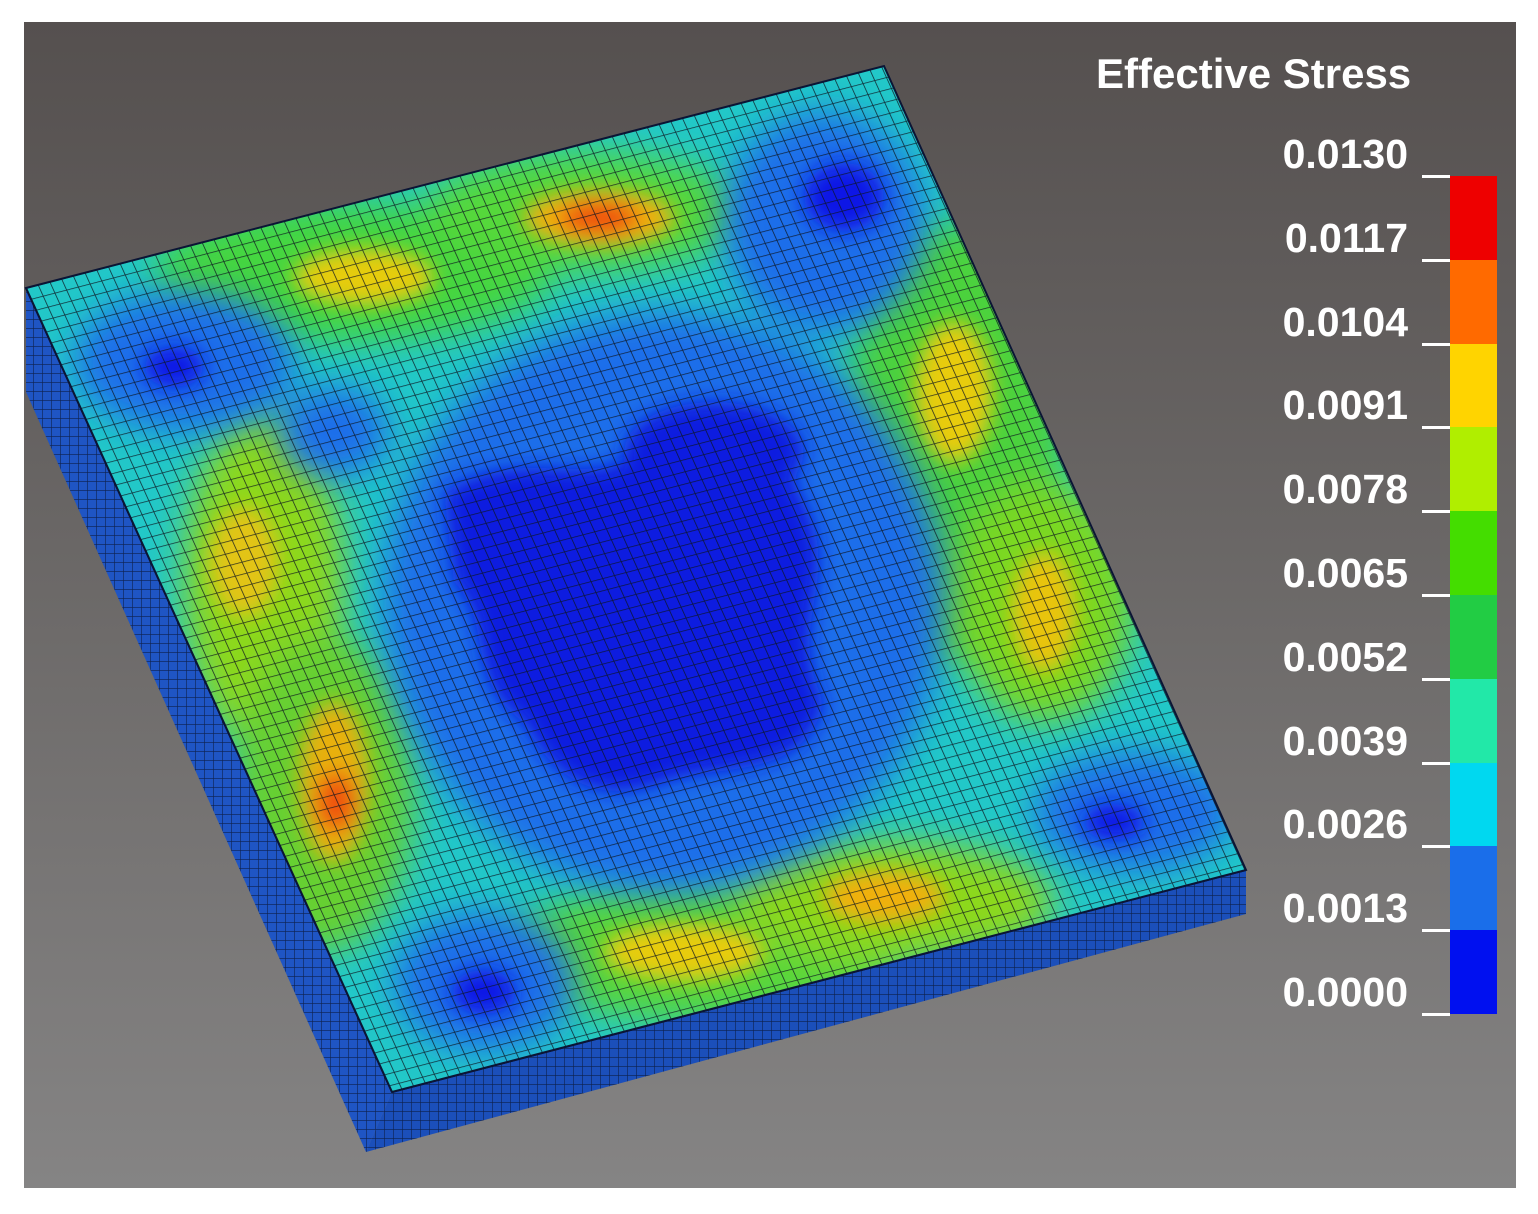  I want to click on plate-side-front-mesh, so click(806, 1011).